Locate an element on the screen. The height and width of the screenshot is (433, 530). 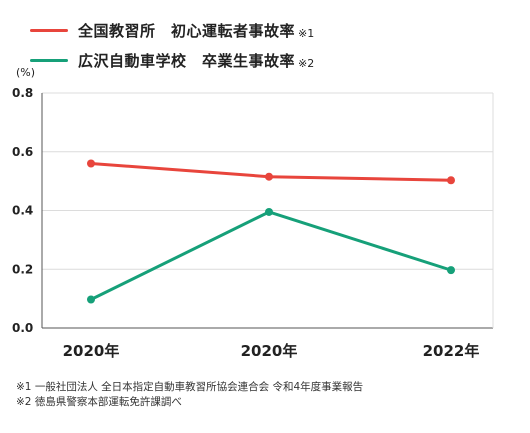
legend-swatch-national is located at coordinates (49, 30).